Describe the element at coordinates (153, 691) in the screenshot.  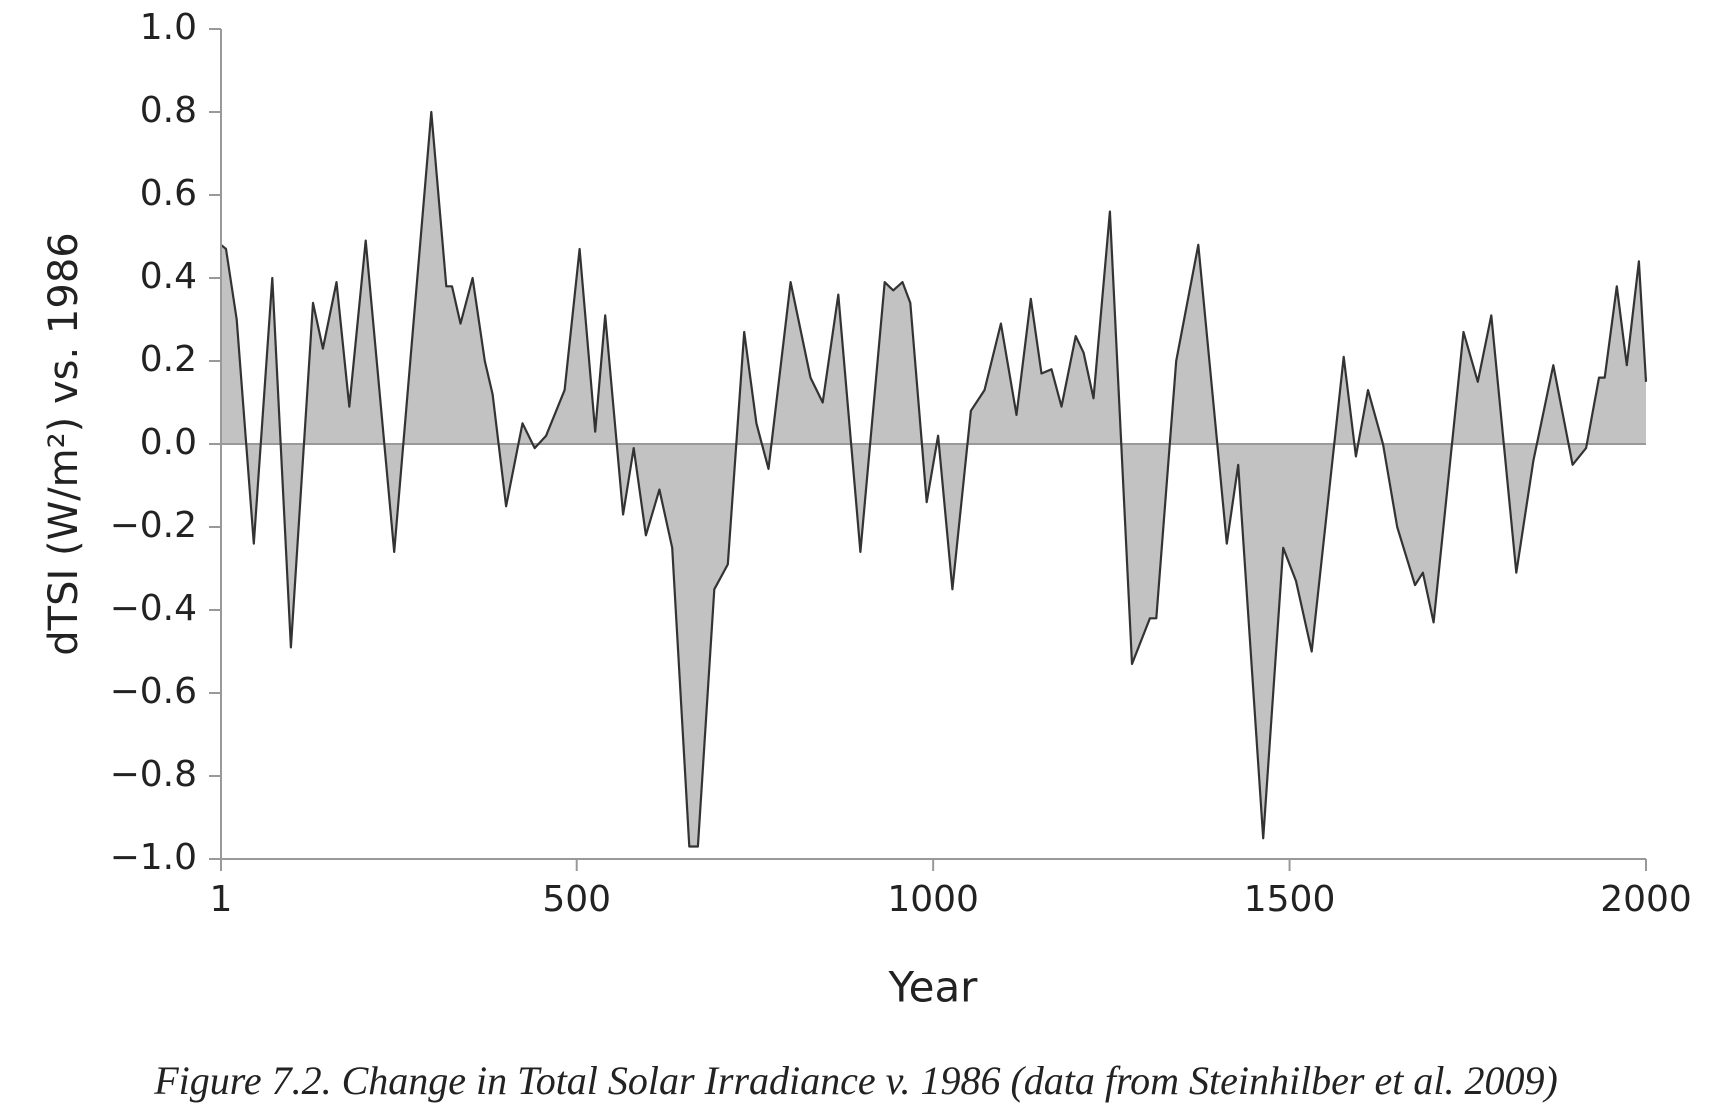
I see `y-tick-label: −0.6` at that location.